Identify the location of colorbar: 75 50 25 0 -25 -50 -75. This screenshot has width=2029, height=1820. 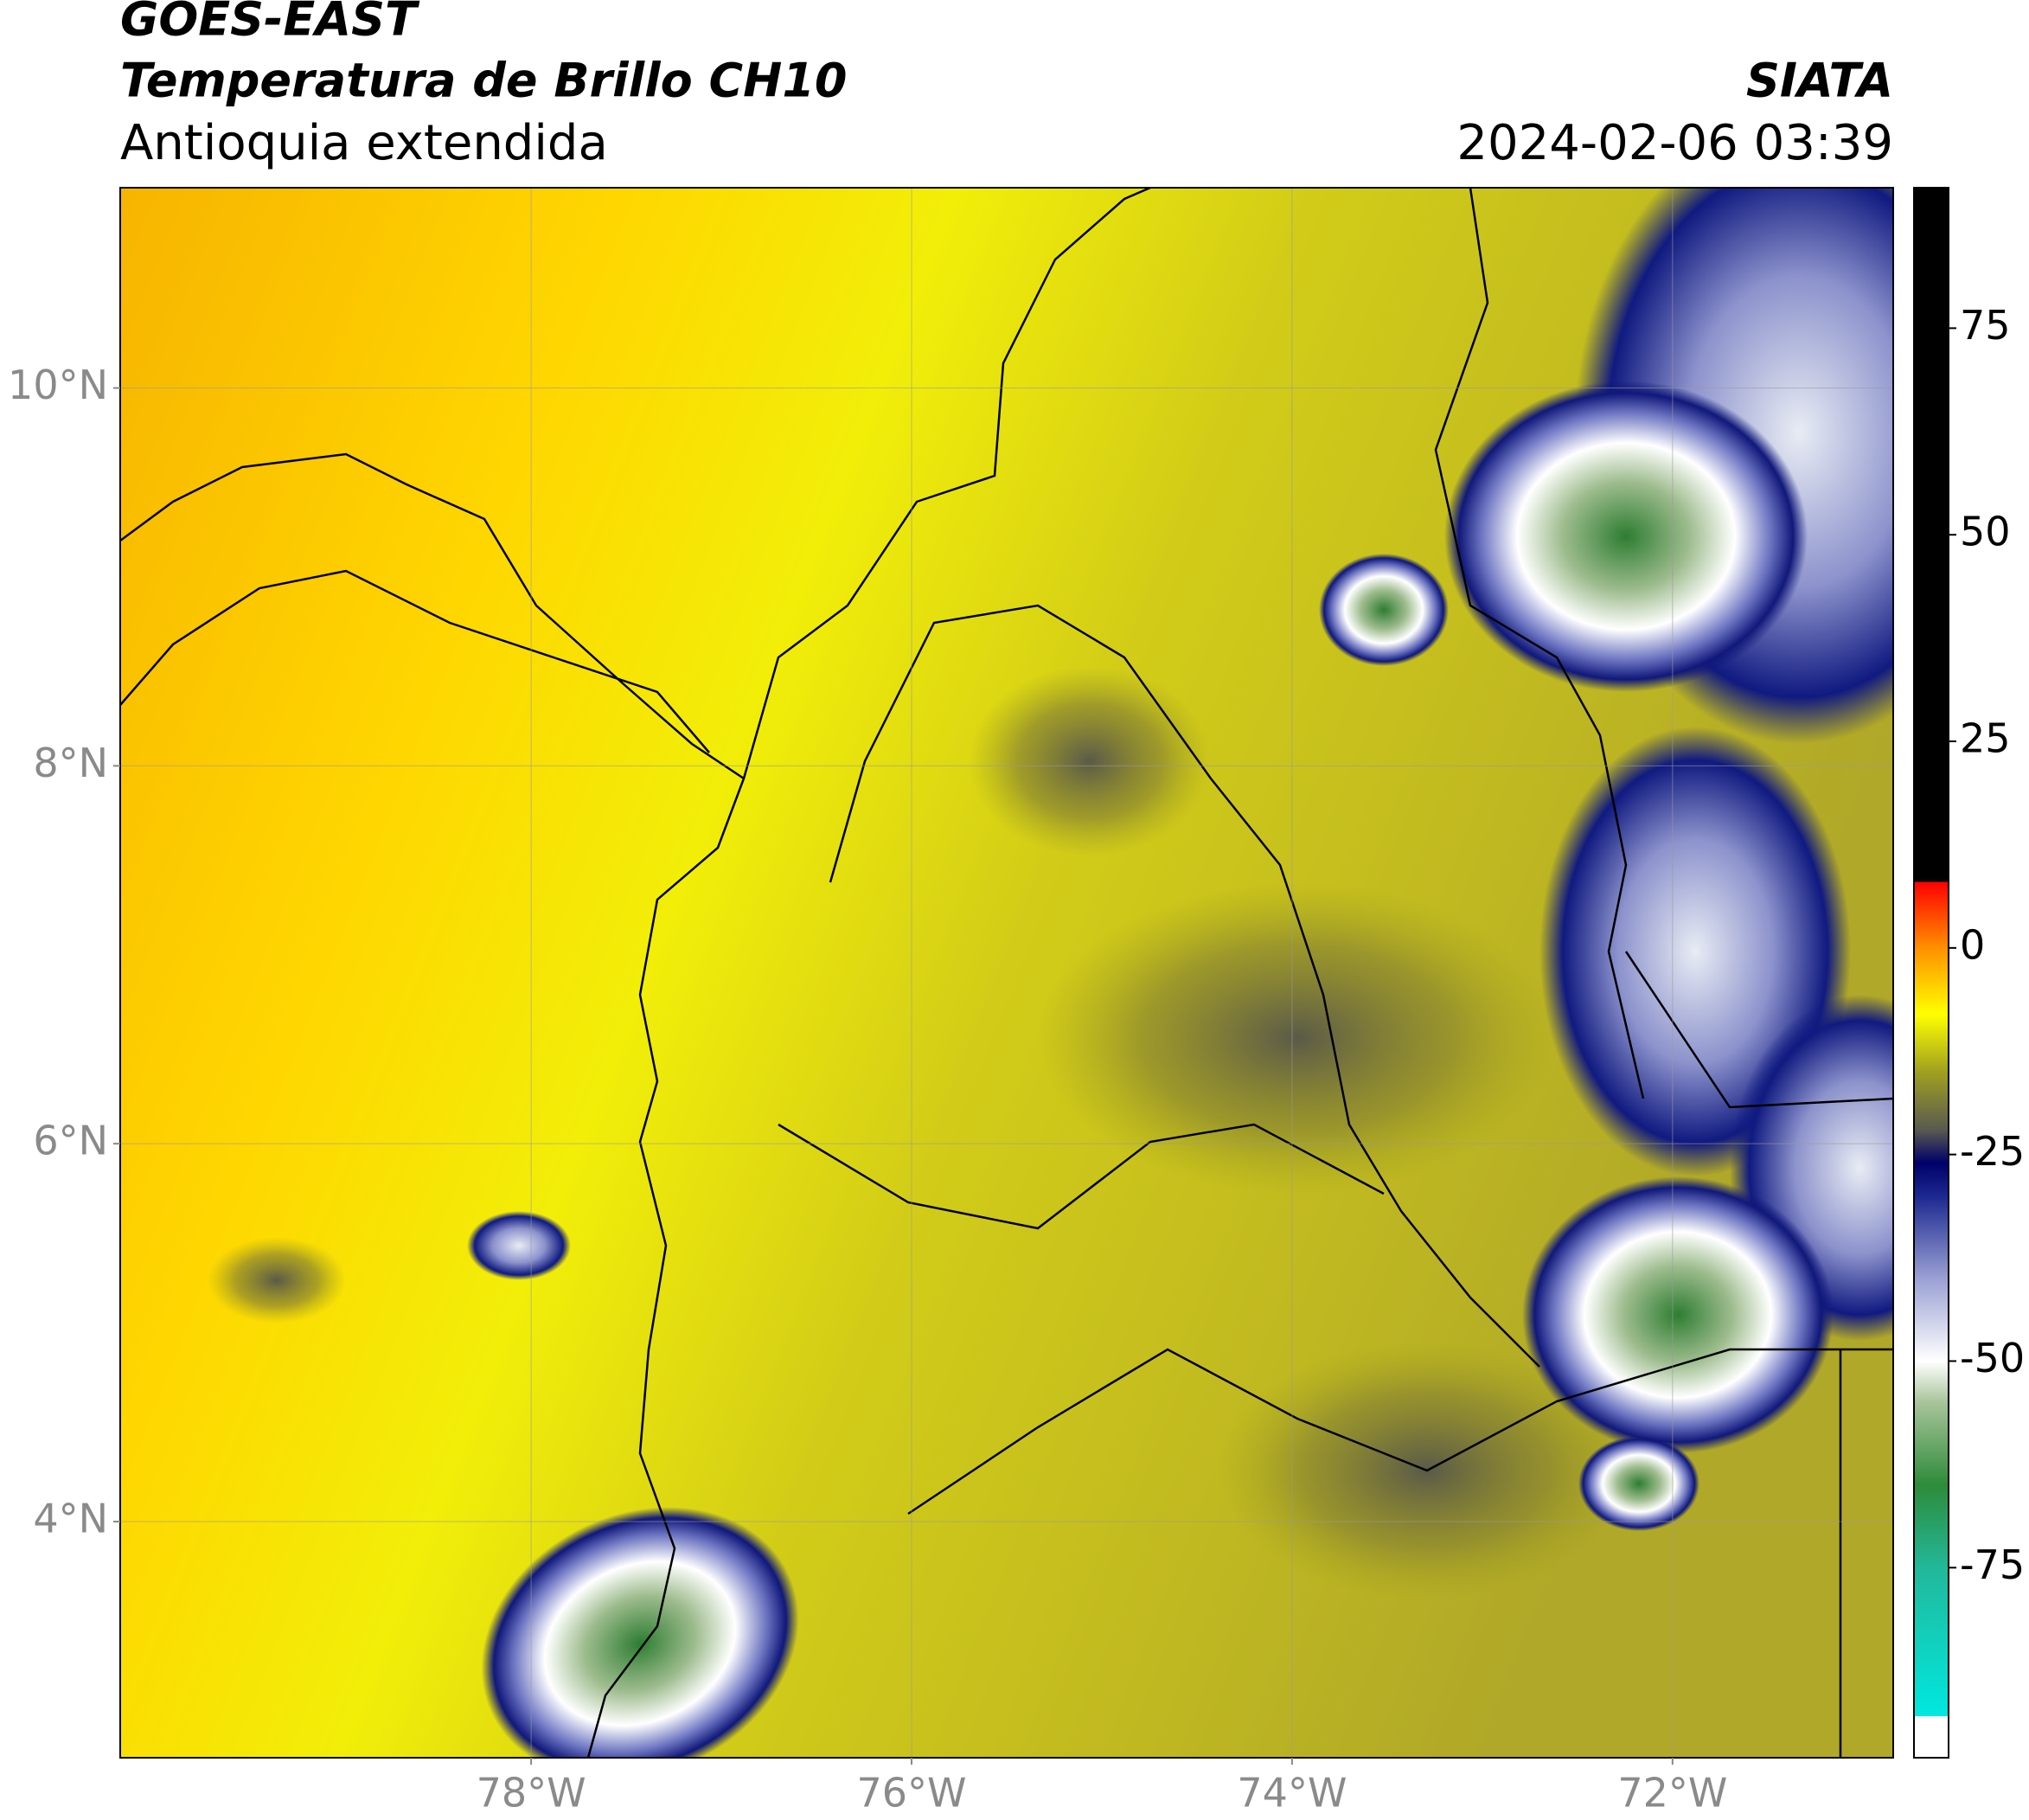
(1969, 973).